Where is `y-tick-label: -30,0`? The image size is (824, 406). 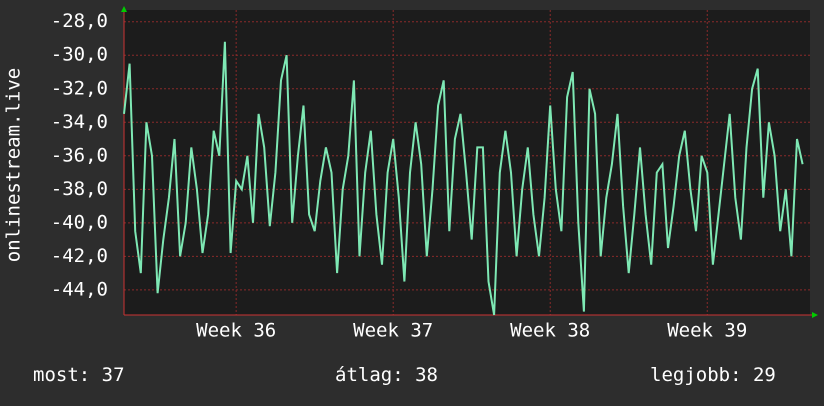 y-tick-label: -30,0 is located at coordinates (79, 55).